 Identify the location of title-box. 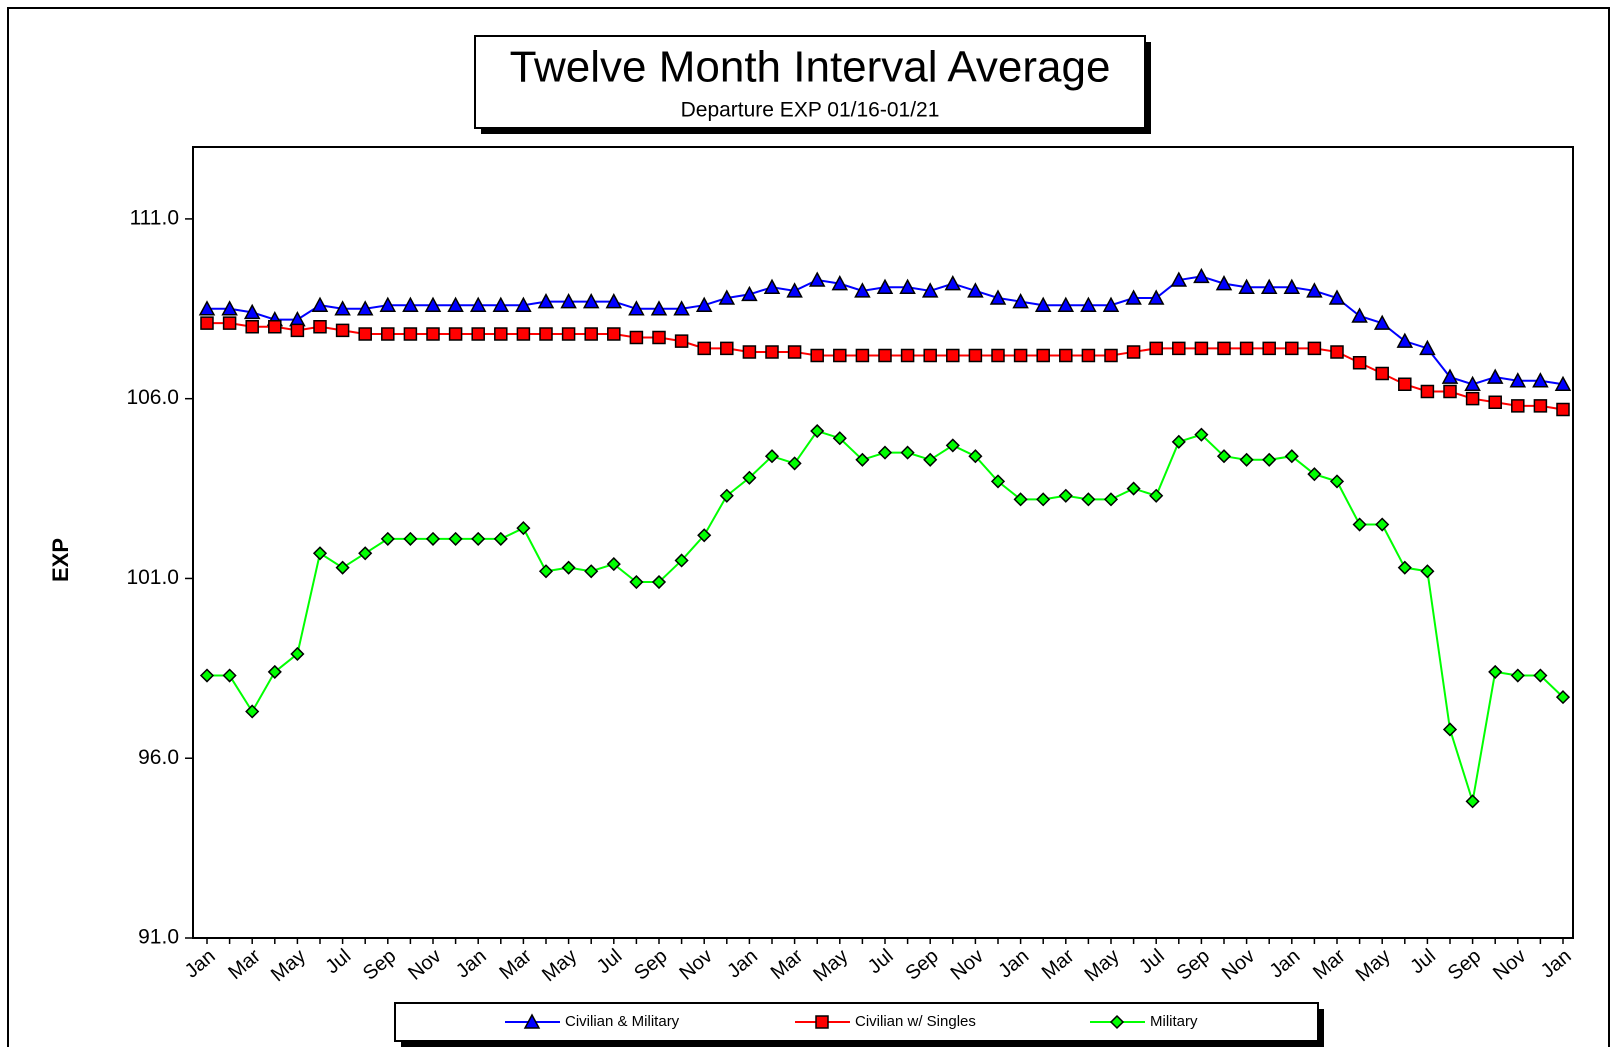
(810, 82).